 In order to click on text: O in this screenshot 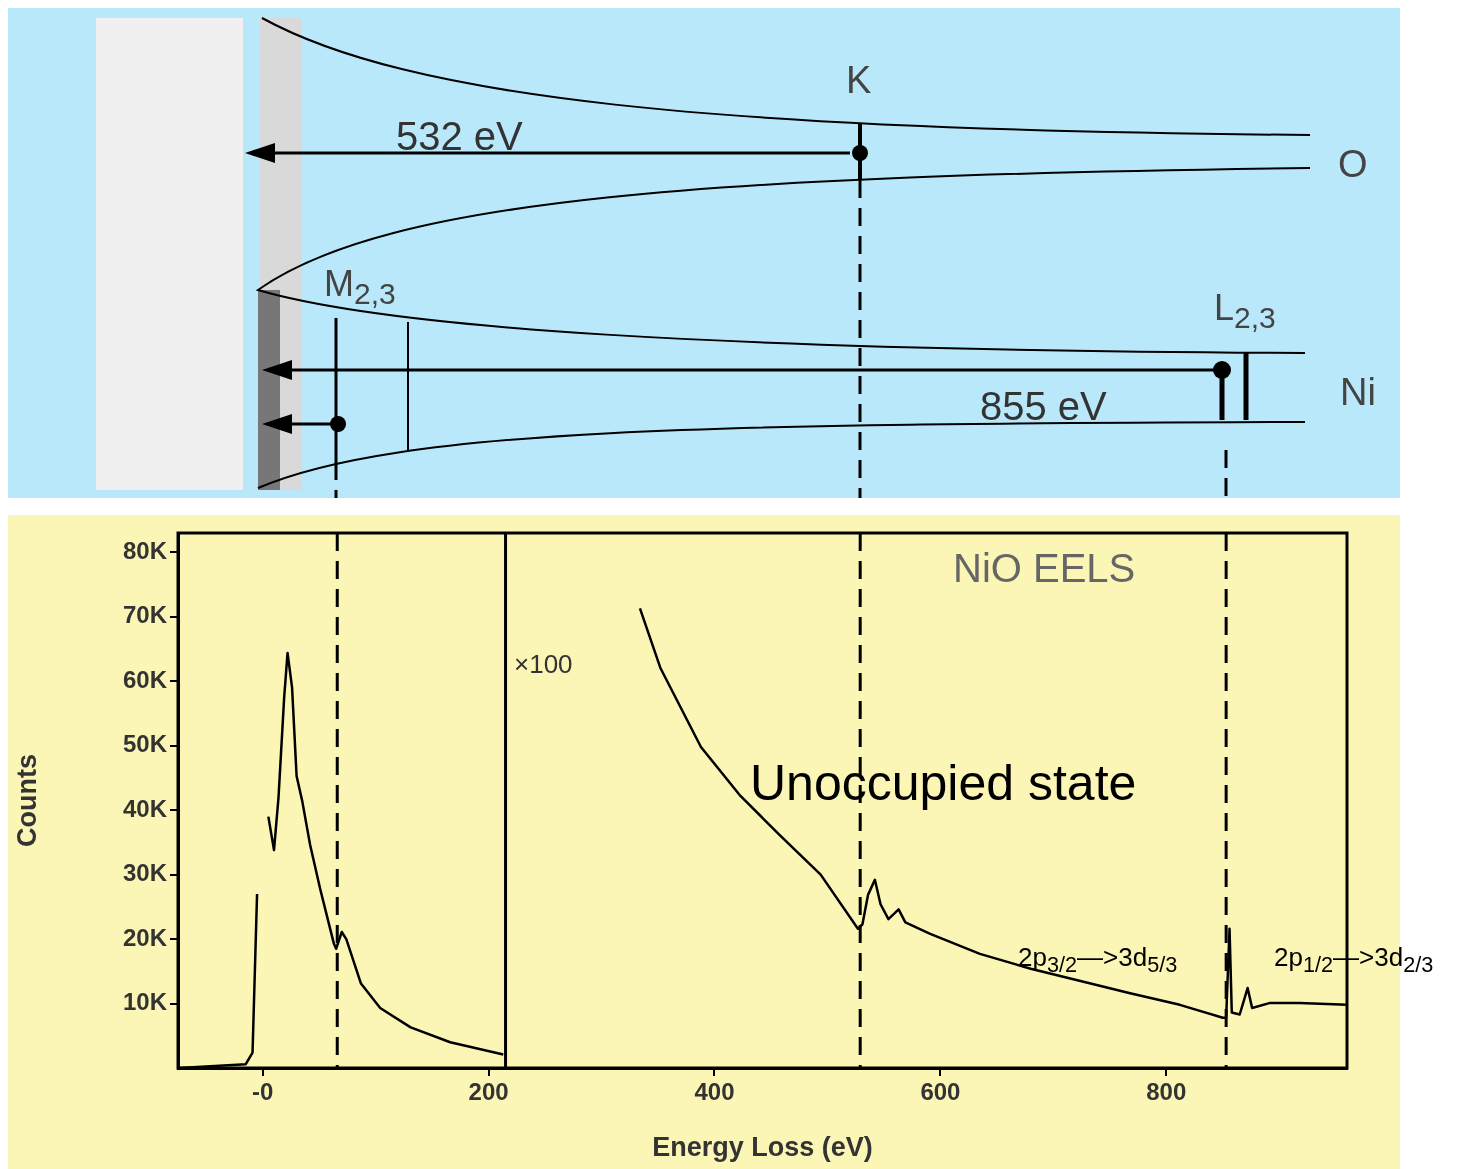, I will do `click(1353, 164)`.